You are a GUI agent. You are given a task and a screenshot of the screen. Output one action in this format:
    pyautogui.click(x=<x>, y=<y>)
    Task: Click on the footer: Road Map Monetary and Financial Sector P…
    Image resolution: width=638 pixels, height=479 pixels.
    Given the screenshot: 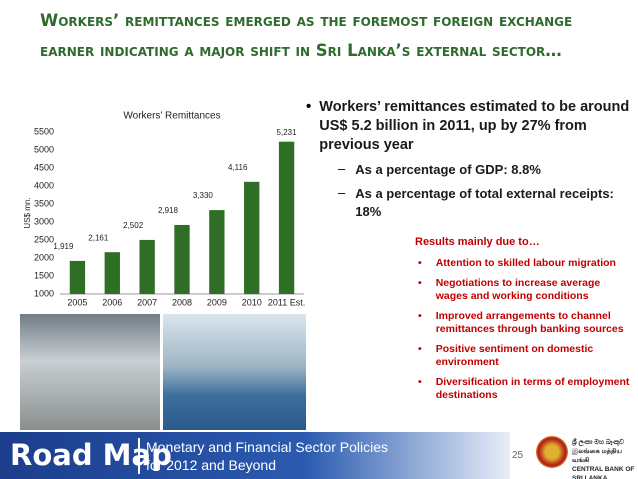 What is the action you would take?
    pyautogui.click(x=319, y=455)
    